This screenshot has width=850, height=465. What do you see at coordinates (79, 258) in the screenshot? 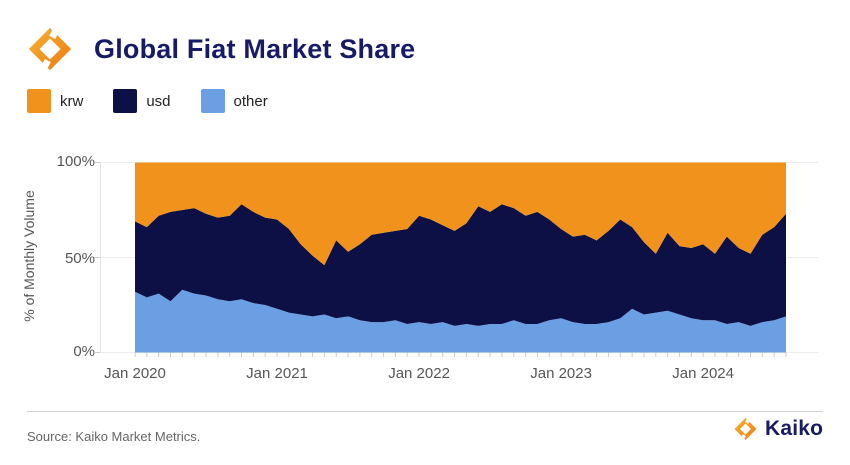
I see `y-tick-50: 50%` at bounding box center [79, 258].